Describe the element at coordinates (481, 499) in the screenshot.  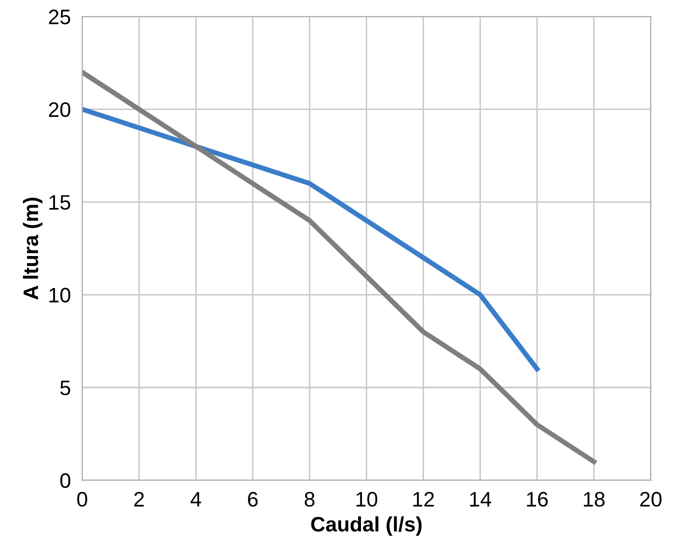
I see `x-tick-label: 14` at that location.